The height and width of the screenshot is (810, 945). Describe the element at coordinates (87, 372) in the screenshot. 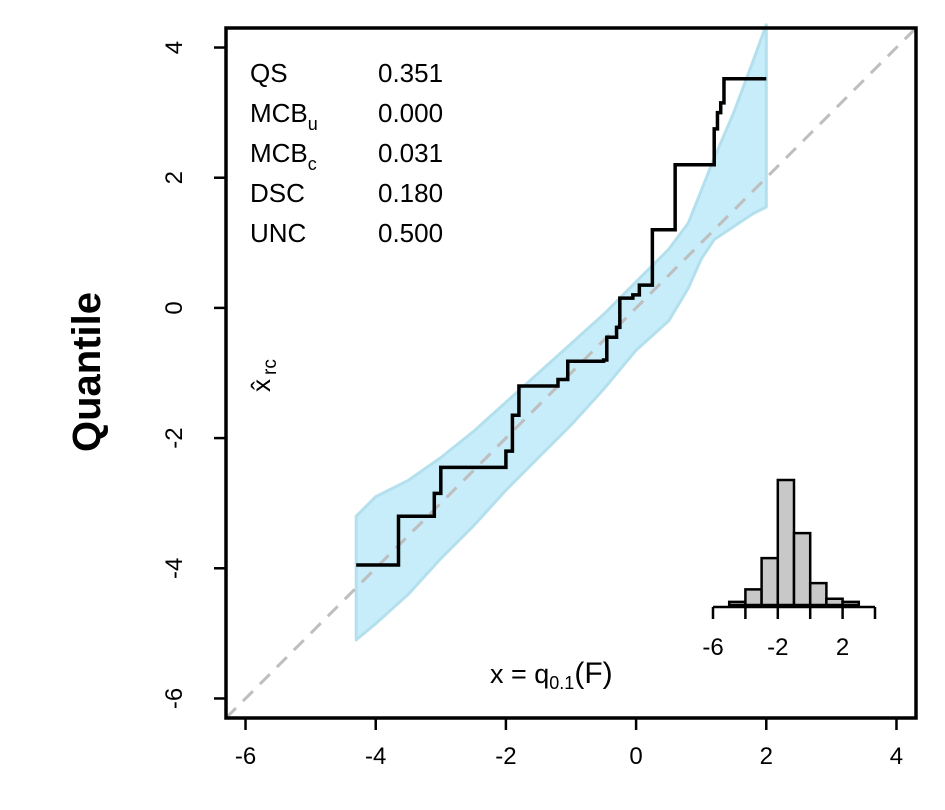

I see `y-axis-label: Quantile` at that location.